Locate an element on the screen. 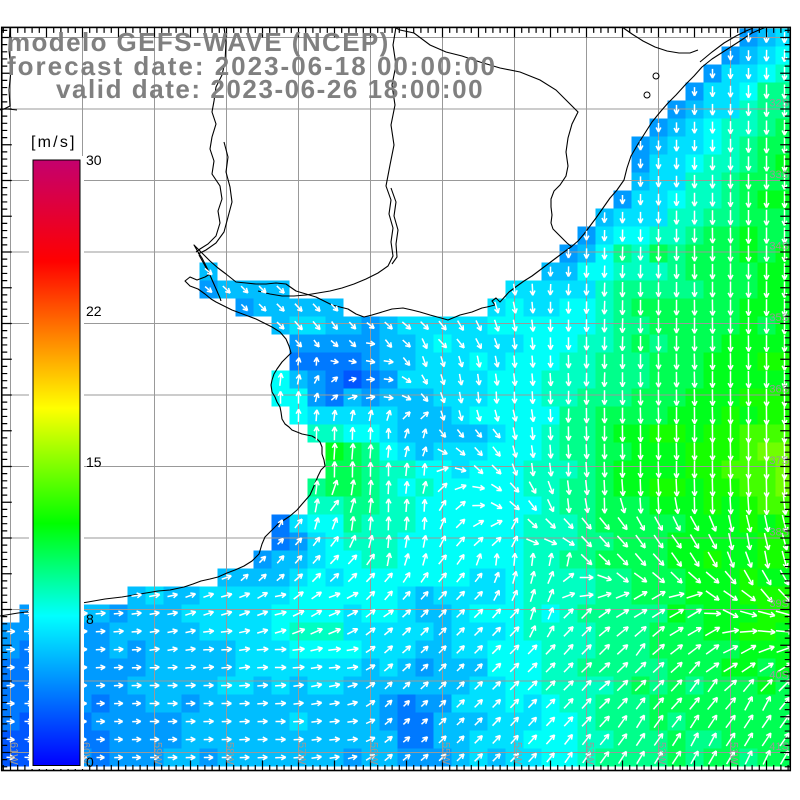  svg-text: 55W is located at coordinates (446, 753).